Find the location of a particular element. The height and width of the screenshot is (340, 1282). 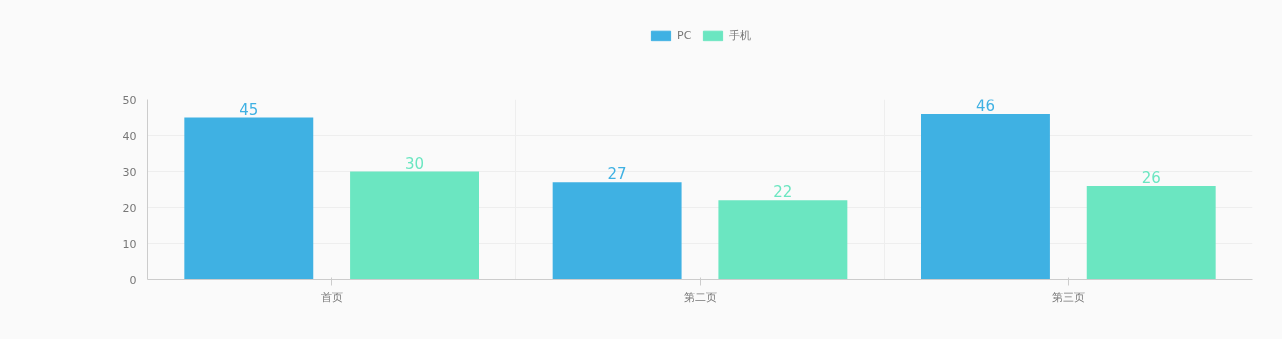

y-tick-label: 40 is located at coordinates (129, 136).